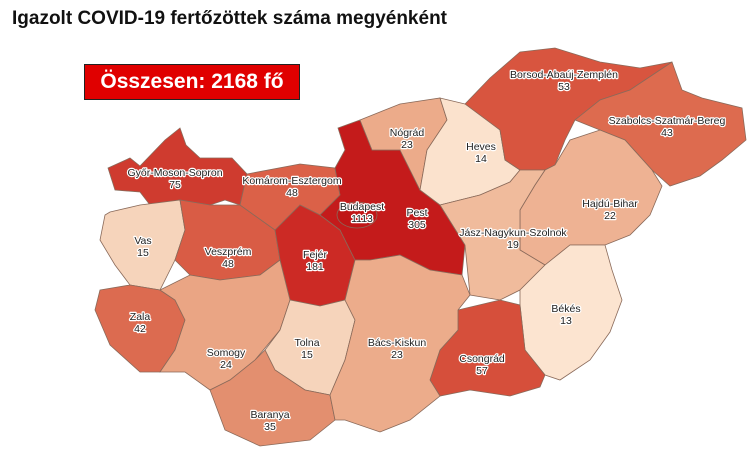  I want to click on county-label-komarom-esztergom: Komárom-Esztergom 48, so click(291, 187).